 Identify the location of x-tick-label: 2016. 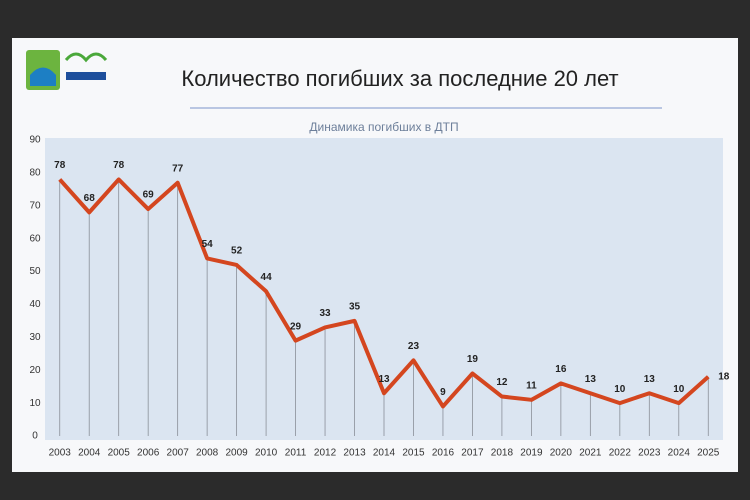
(443, 453).